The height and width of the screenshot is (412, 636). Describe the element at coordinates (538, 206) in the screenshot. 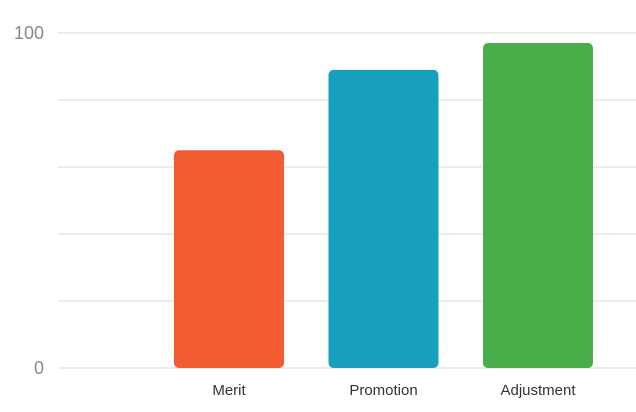

I see `bar-adjustment` at that location.